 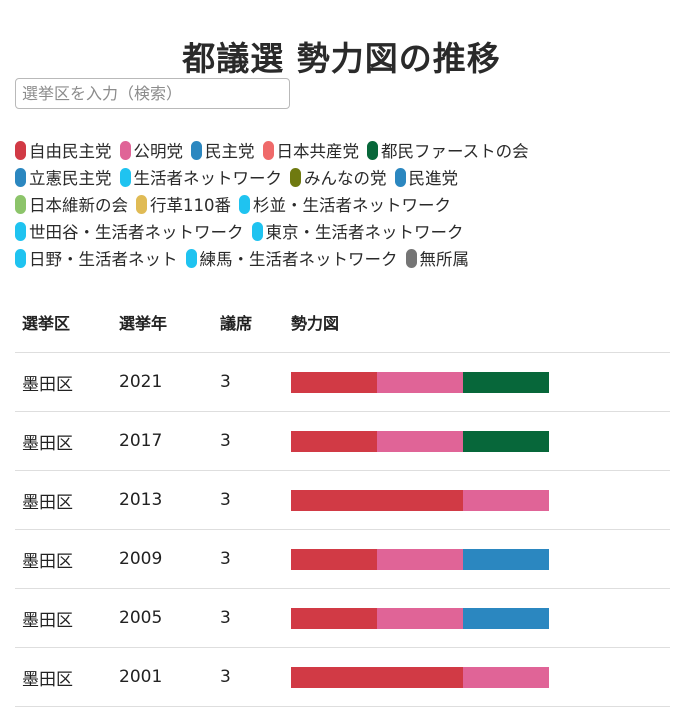 I want to click on legend-row: 日野・生活者ネット 練馬・生活者ネットワーク 無所属, so click(x=345, y=258).